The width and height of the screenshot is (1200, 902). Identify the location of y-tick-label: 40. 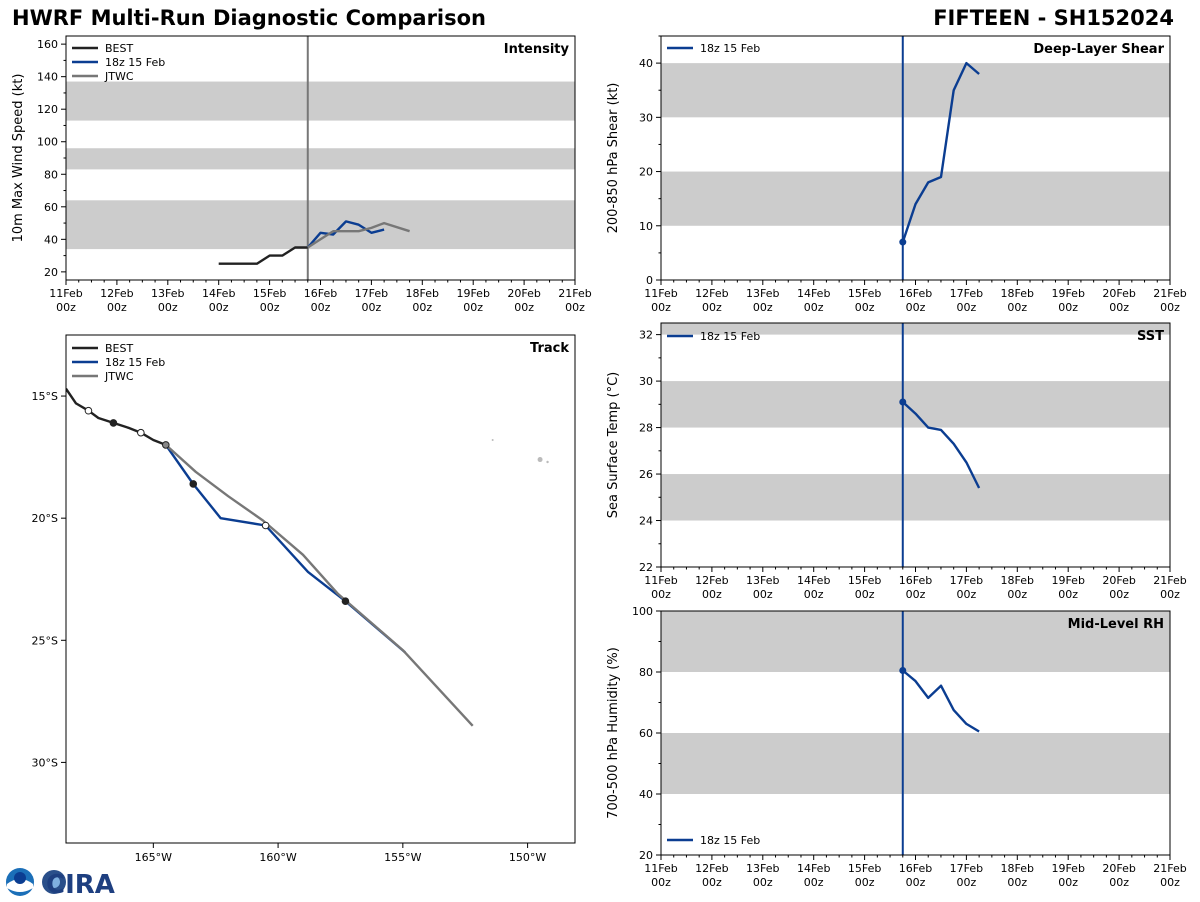
(646, 63).